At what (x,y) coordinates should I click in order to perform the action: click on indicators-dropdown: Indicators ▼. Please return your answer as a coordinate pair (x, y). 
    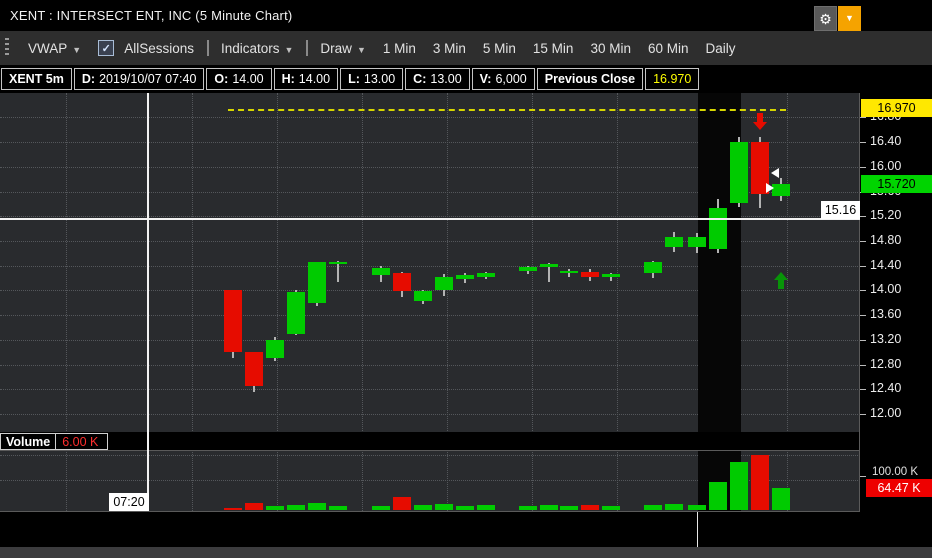
    Looking at the image, I should click on (257, 48).